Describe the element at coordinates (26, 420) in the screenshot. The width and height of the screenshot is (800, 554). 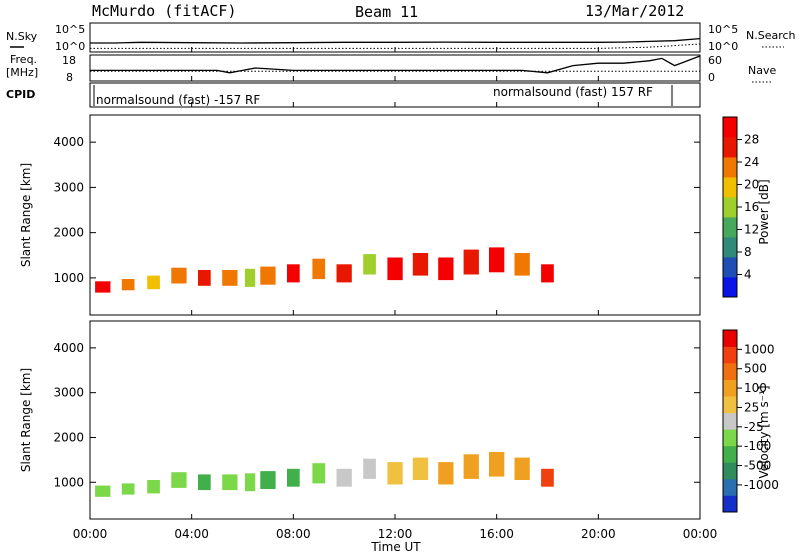
I see `velocity-yaxis-label: Slant Range [km]` at that location.